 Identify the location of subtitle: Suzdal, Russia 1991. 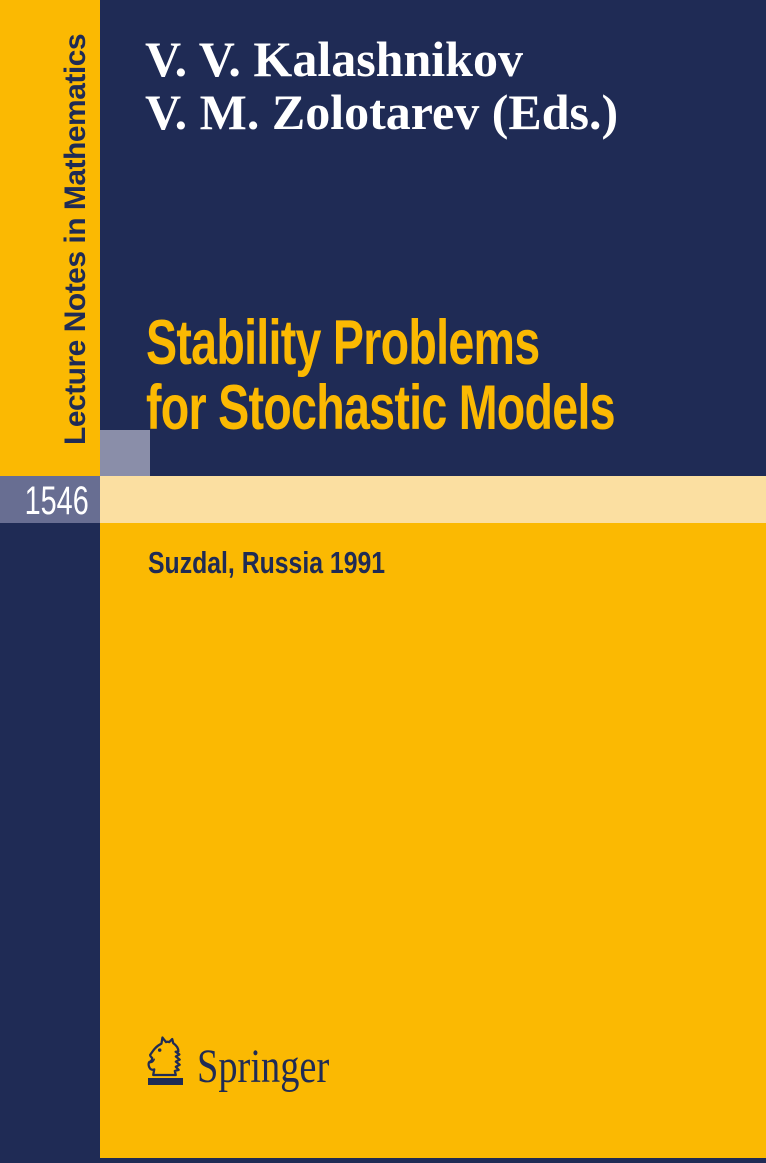
(267, 562).